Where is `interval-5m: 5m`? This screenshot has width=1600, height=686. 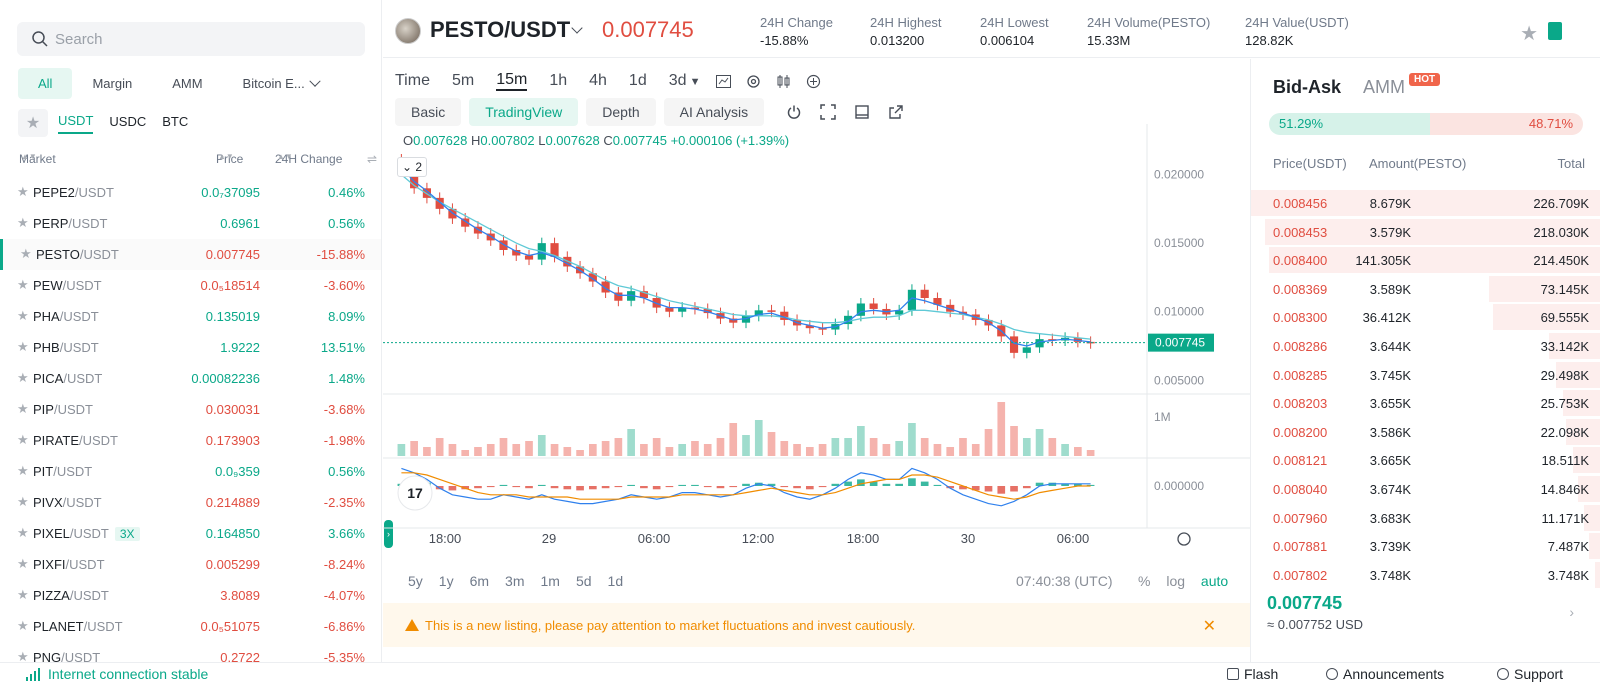 interval-5m: 5m is located at coordinates (463, 80).